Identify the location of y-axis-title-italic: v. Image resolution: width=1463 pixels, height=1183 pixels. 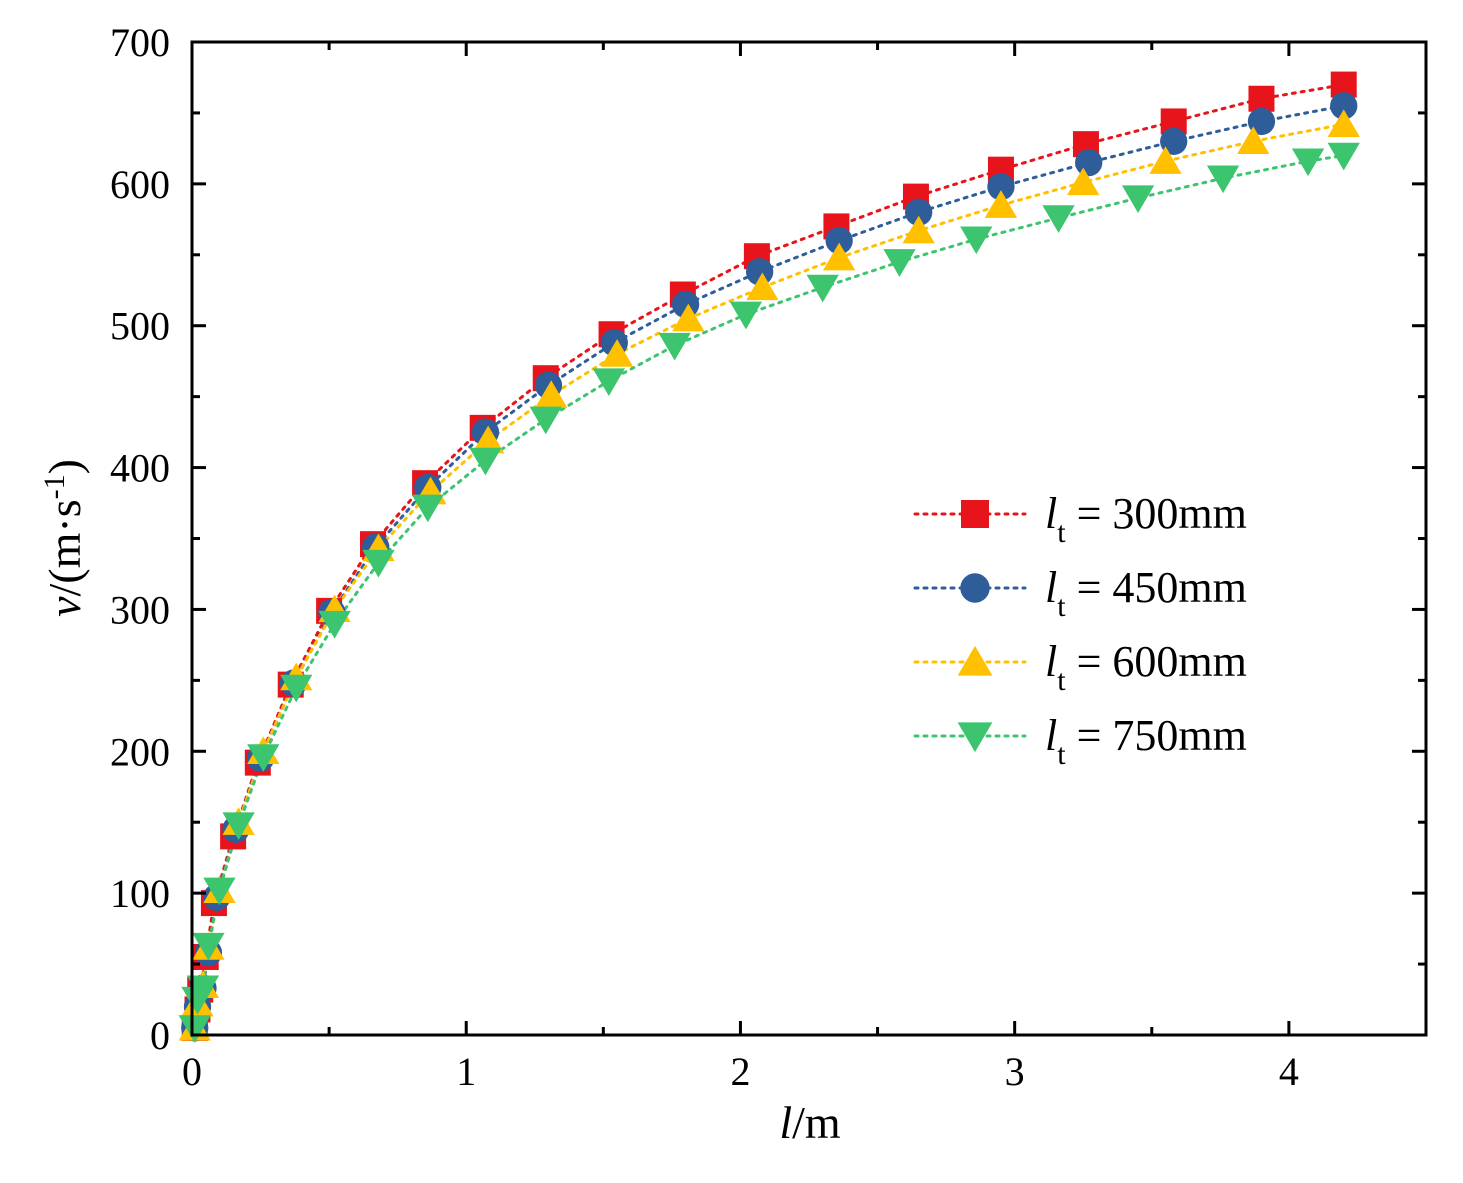
(64, 606).